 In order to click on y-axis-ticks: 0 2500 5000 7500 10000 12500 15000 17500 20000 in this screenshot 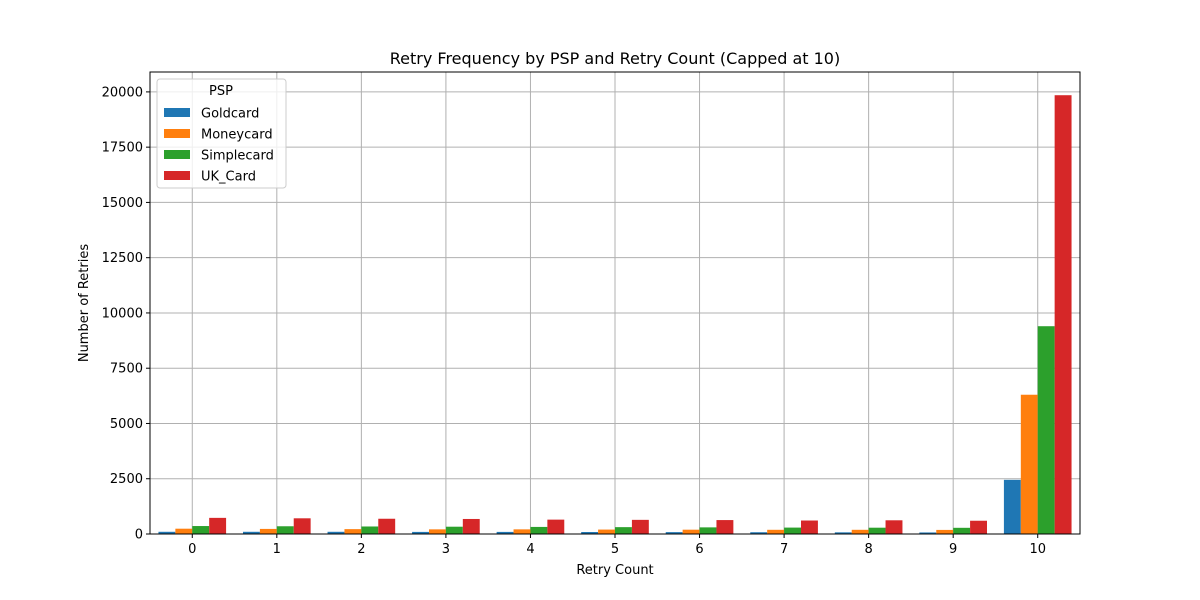, I will do `click(126, 314)`.